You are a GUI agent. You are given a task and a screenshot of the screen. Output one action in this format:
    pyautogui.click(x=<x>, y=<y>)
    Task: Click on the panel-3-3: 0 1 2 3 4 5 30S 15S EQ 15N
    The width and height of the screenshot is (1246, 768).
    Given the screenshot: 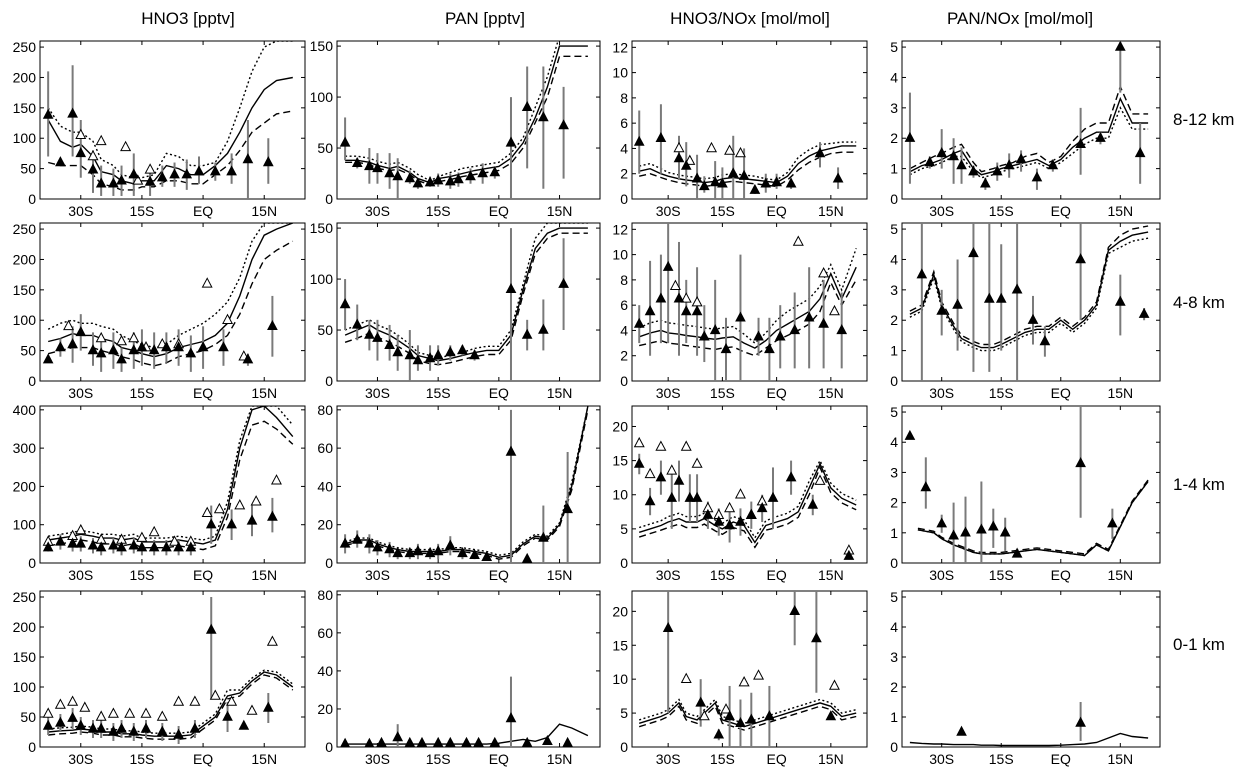 What is the action you would take?
    pyautogui.click(x=1025, y=678)
    